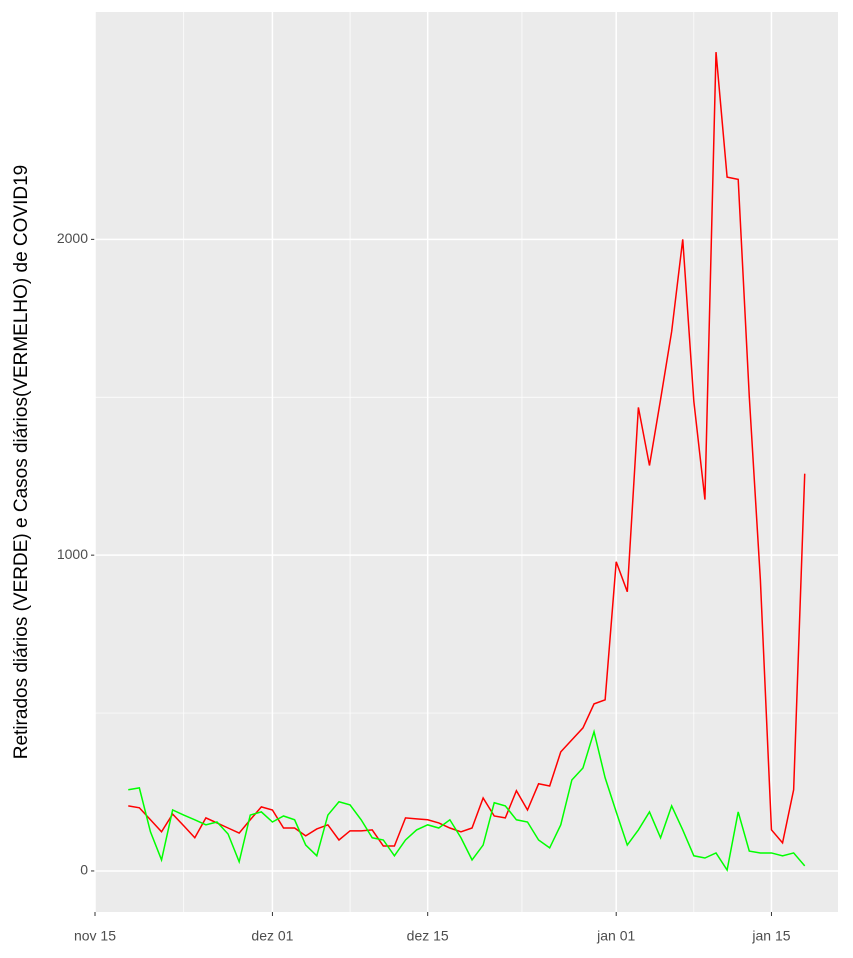 The height and width of the screenshot is (958, 853). I want to click on x-tick-label: jan 01, so click(615, 936).